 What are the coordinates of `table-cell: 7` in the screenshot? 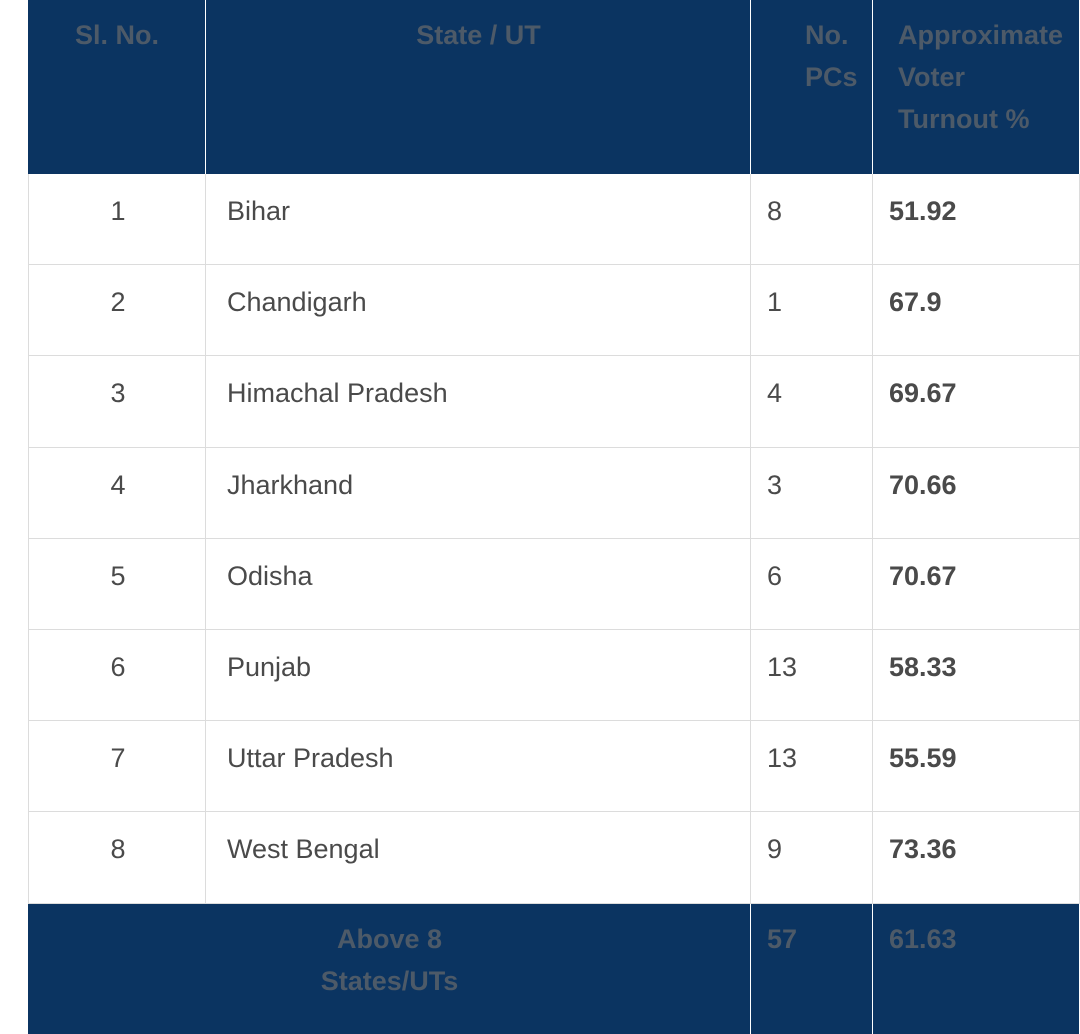 It's located at (117, 767).